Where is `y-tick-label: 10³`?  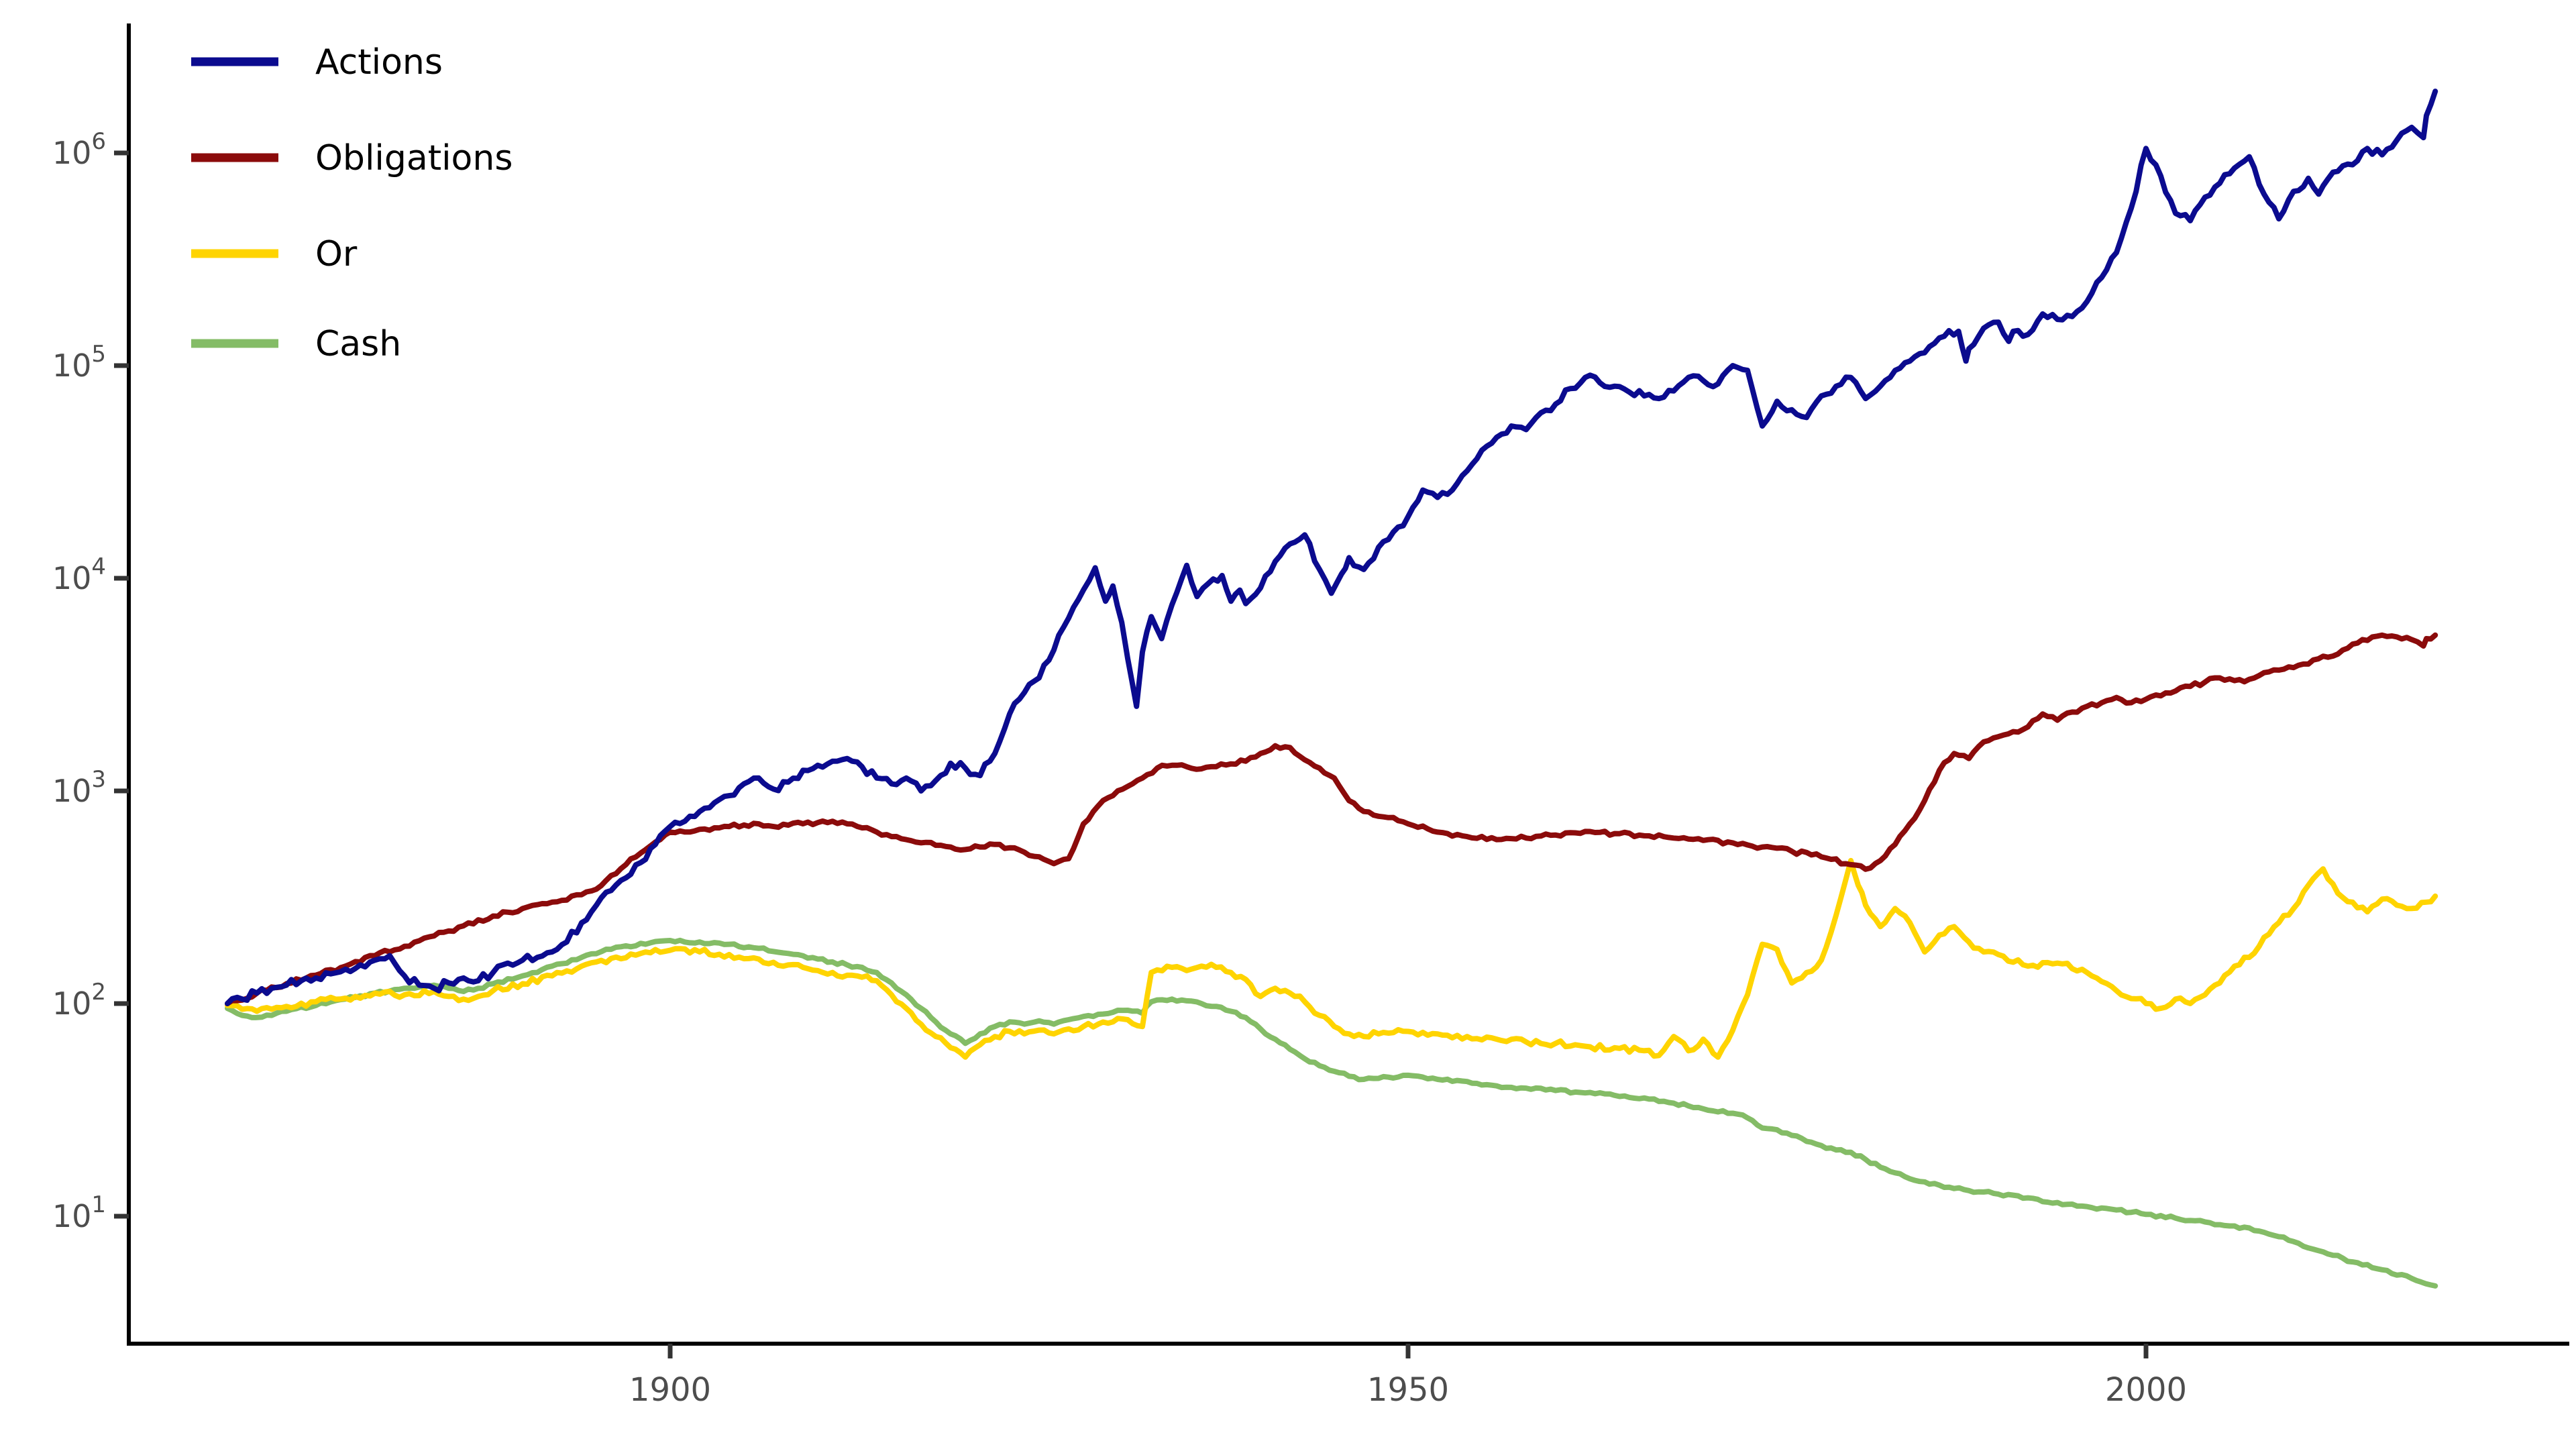
y-tick-label: 10³ is located at coordinates (79, 787).